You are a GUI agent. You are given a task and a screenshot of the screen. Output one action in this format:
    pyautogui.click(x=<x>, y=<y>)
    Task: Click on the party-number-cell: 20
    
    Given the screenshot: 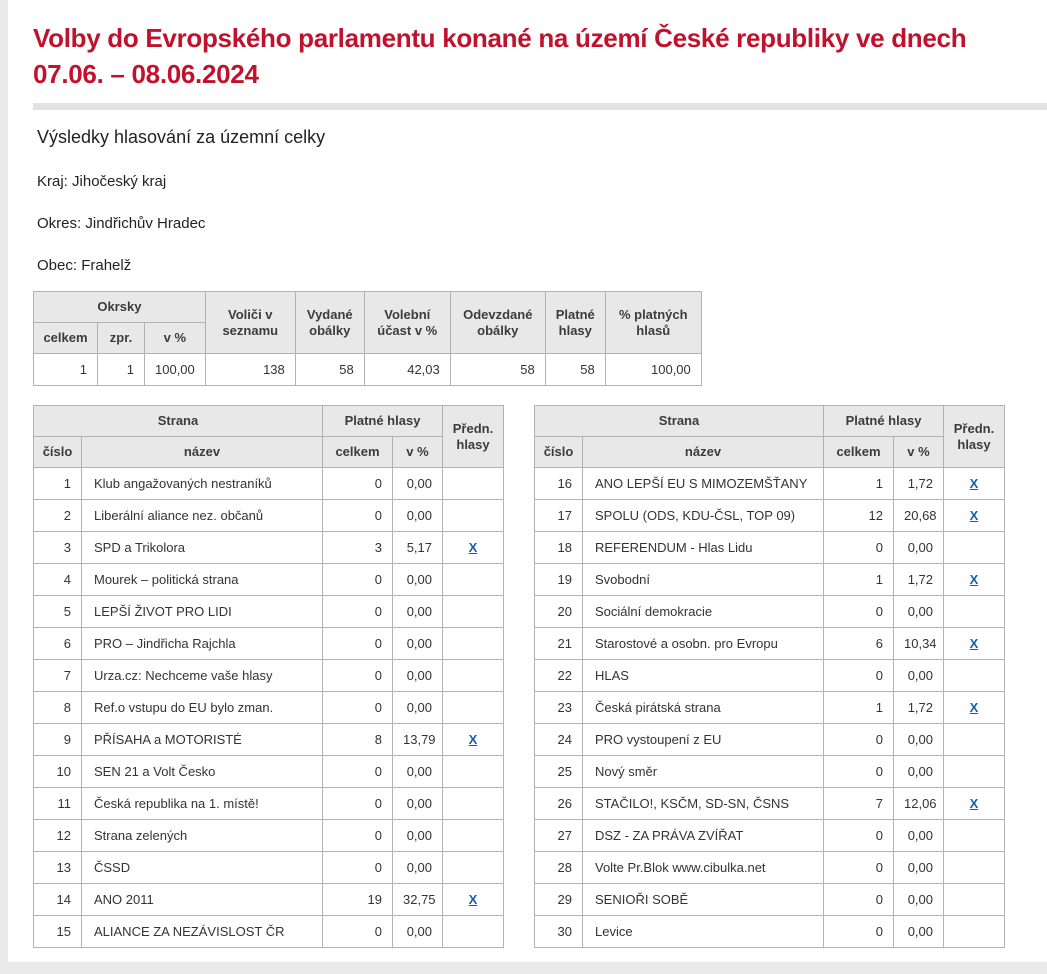 What is the action you would take?
    pyautogui.click(x=558, y=611)
    